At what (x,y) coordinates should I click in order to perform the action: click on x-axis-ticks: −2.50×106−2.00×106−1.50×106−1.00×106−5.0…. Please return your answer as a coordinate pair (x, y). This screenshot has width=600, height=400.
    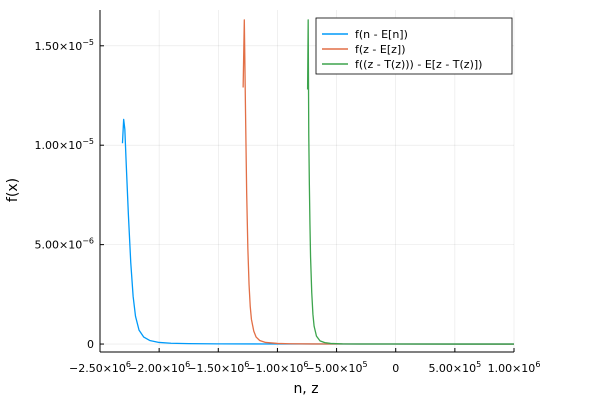
    Looking at the image, I should click on (304, 361).